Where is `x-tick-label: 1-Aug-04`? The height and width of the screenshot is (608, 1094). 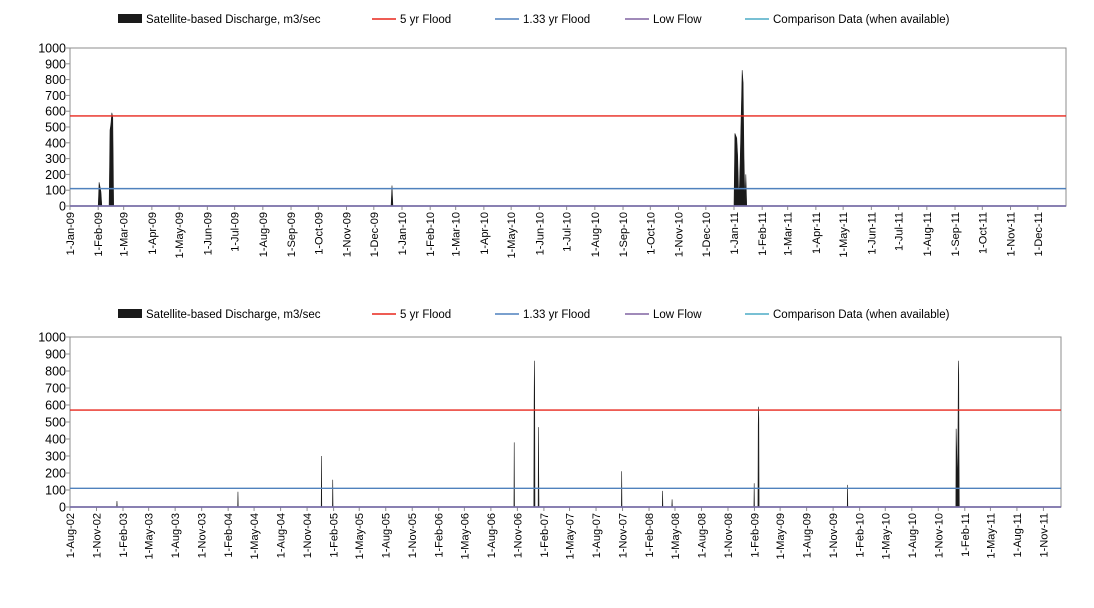
x-tick-label: 1-Aug-04 is located at coordinates (282, 535).